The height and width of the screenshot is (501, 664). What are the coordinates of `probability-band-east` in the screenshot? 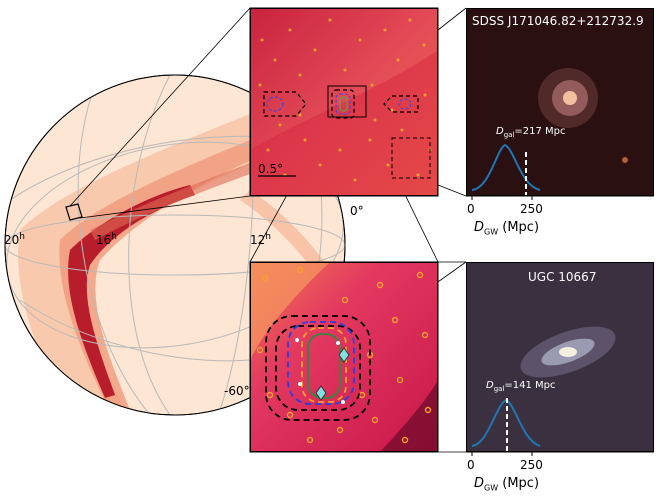 It's located at (285, 235).